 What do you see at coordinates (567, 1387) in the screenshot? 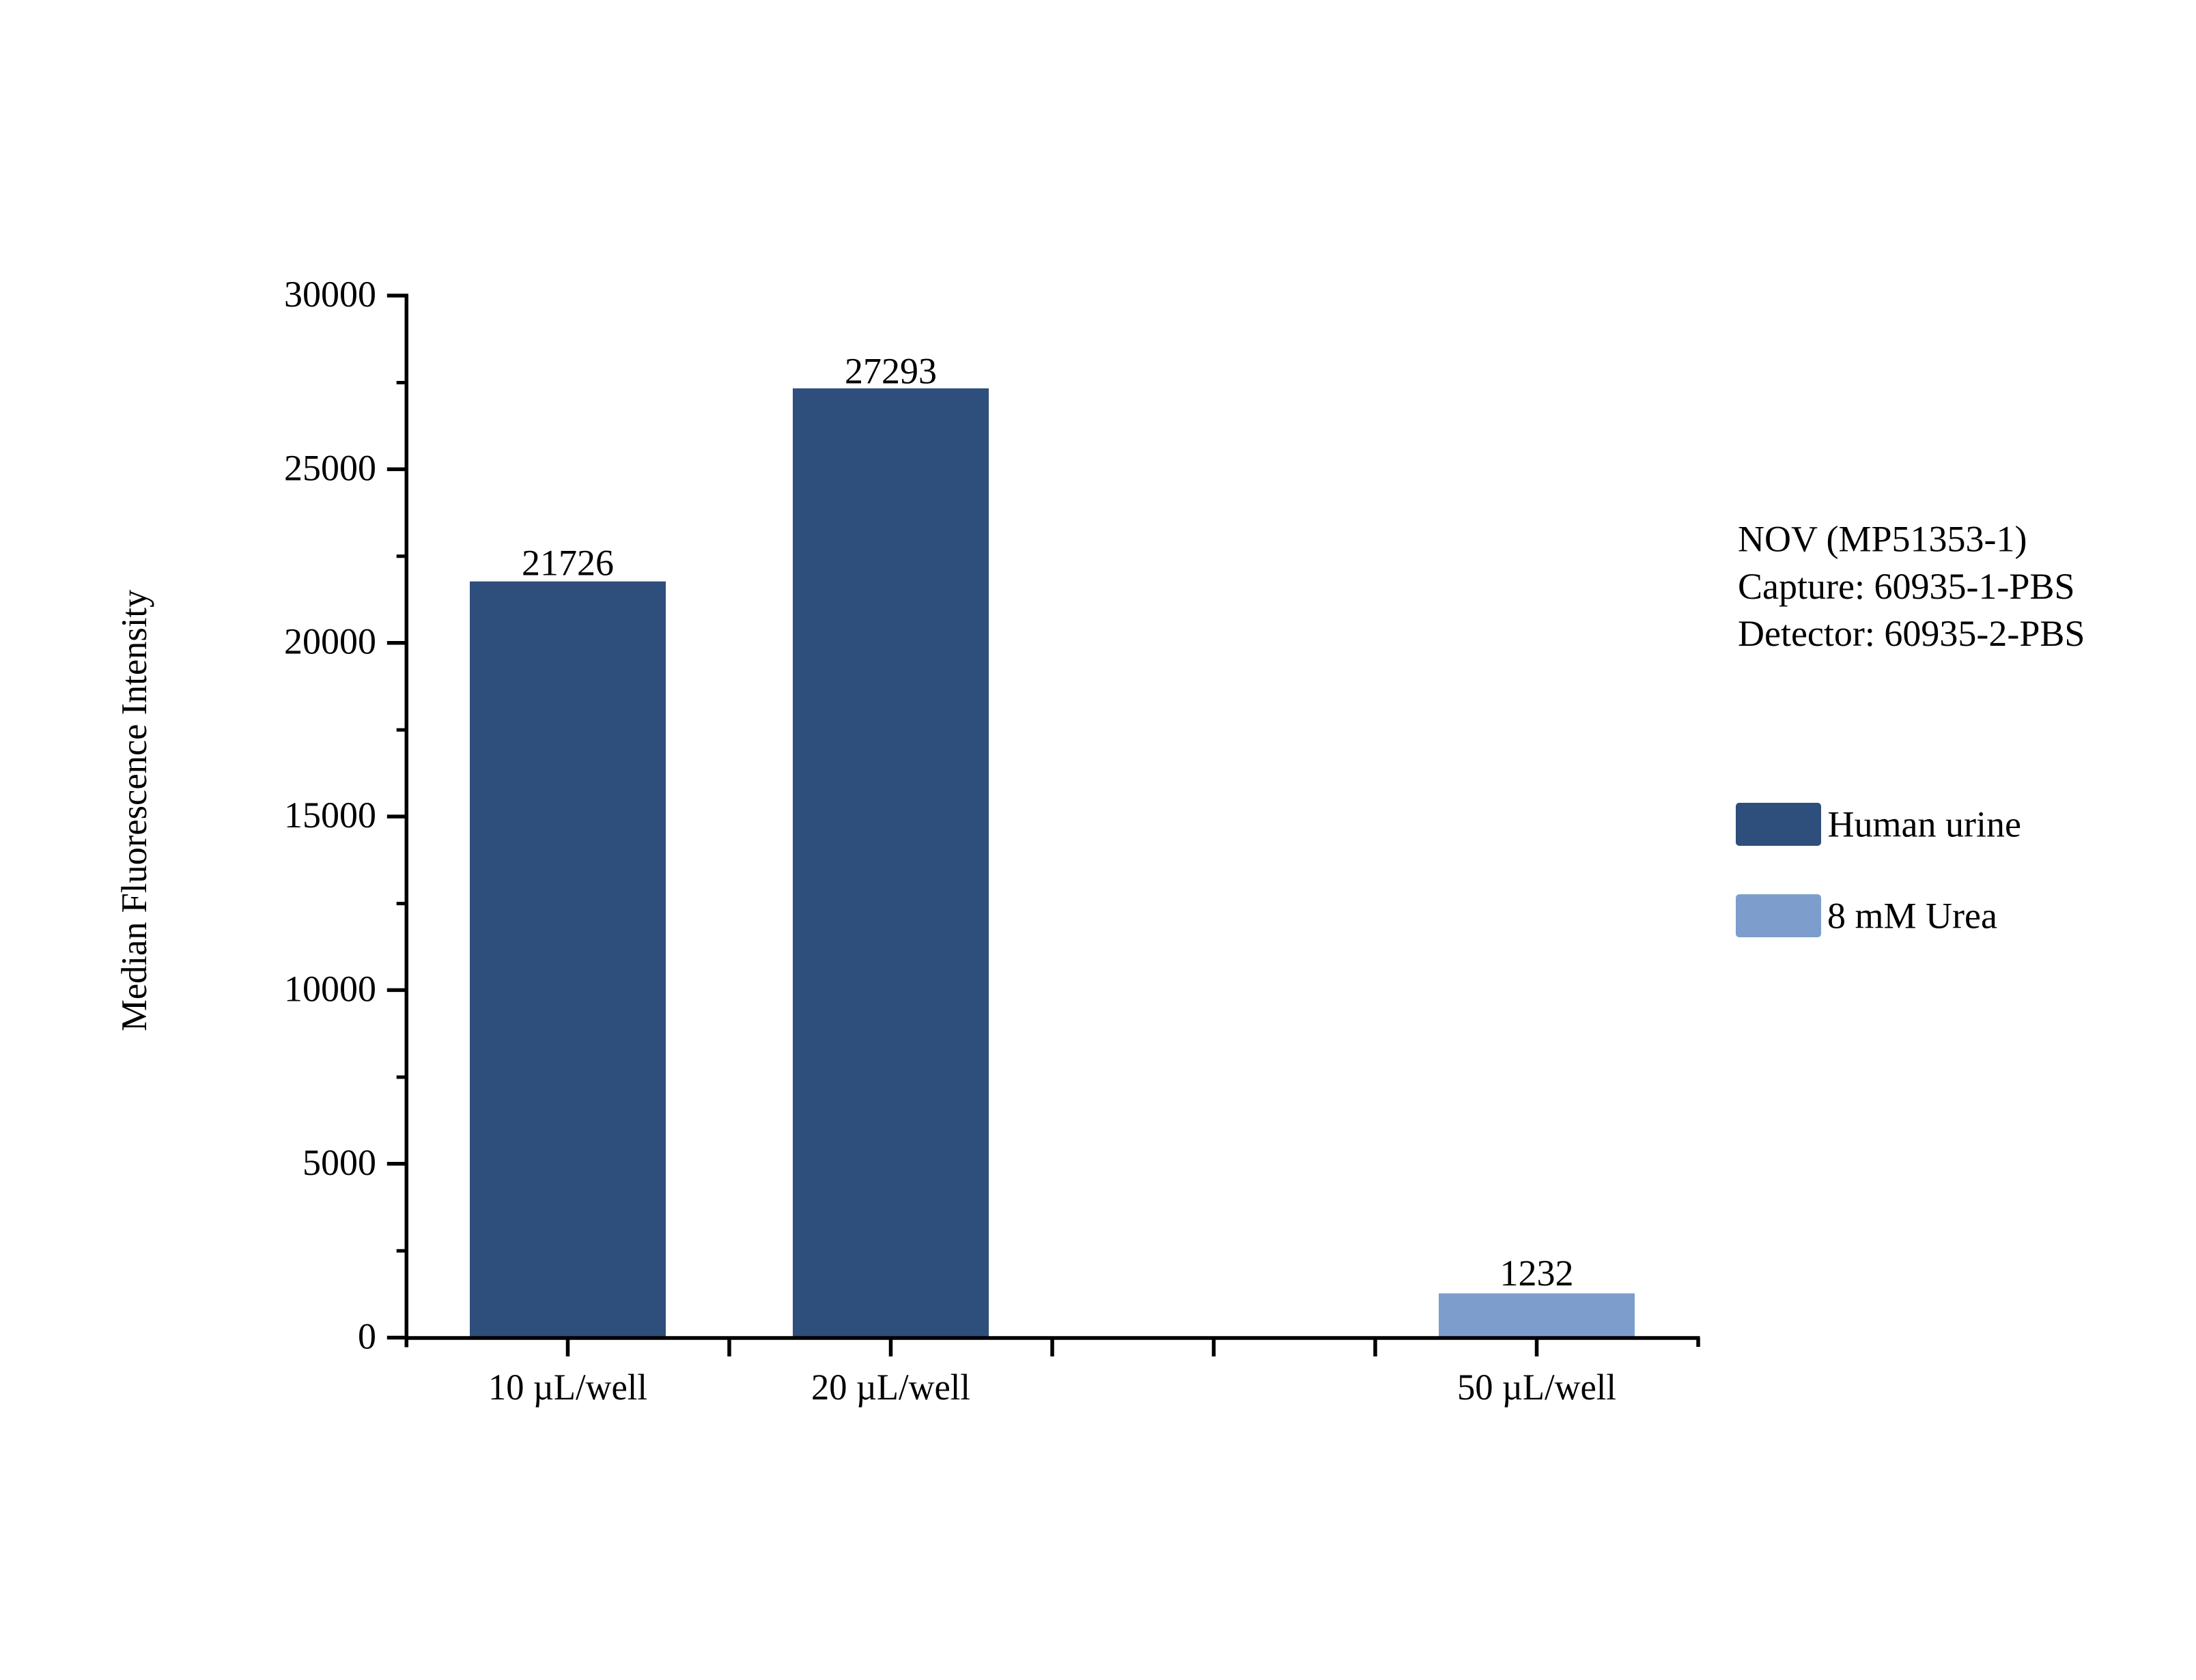
I see `svg-text: 10 µL/well` at bounding box center [567, 1387].